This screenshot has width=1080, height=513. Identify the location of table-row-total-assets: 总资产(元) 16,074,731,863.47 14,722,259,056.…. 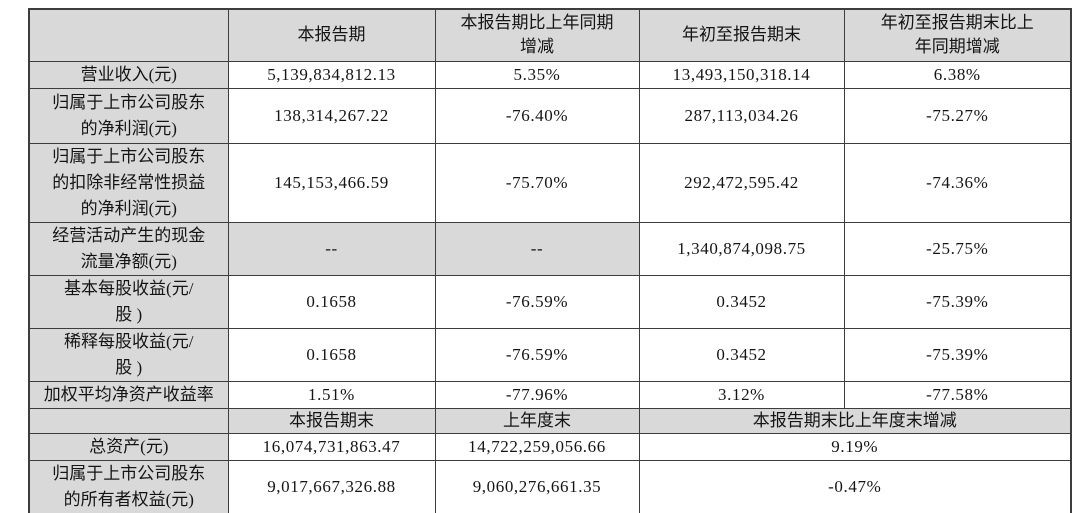
(550, 446).